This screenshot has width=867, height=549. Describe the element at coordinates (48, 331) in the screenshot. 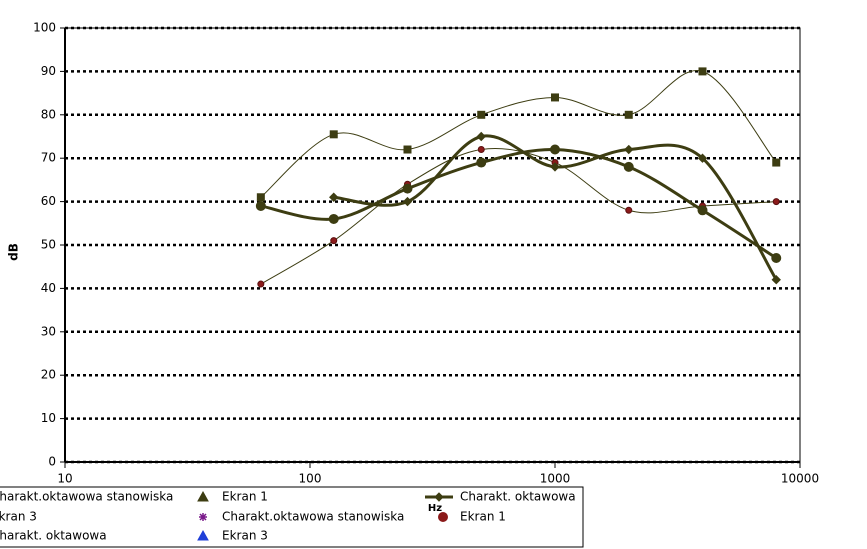

I see `y-tick-label: 30` at that location.